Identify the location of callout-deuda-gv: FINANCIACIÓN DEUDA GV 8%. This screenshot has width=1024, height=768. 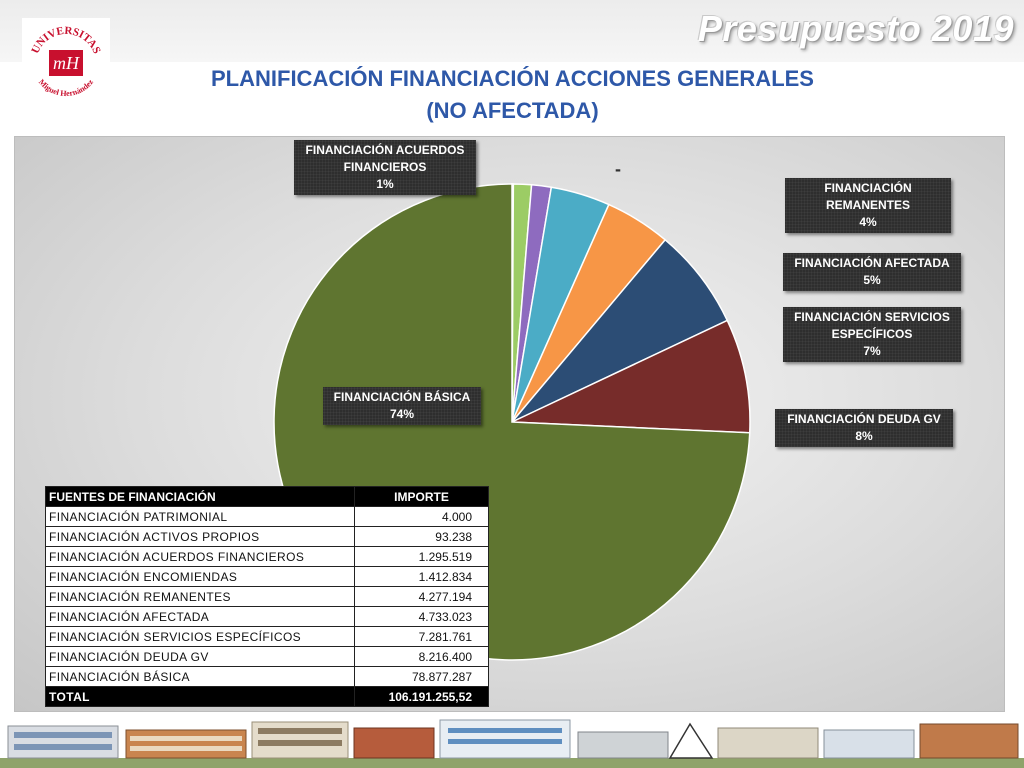
(864, 428).